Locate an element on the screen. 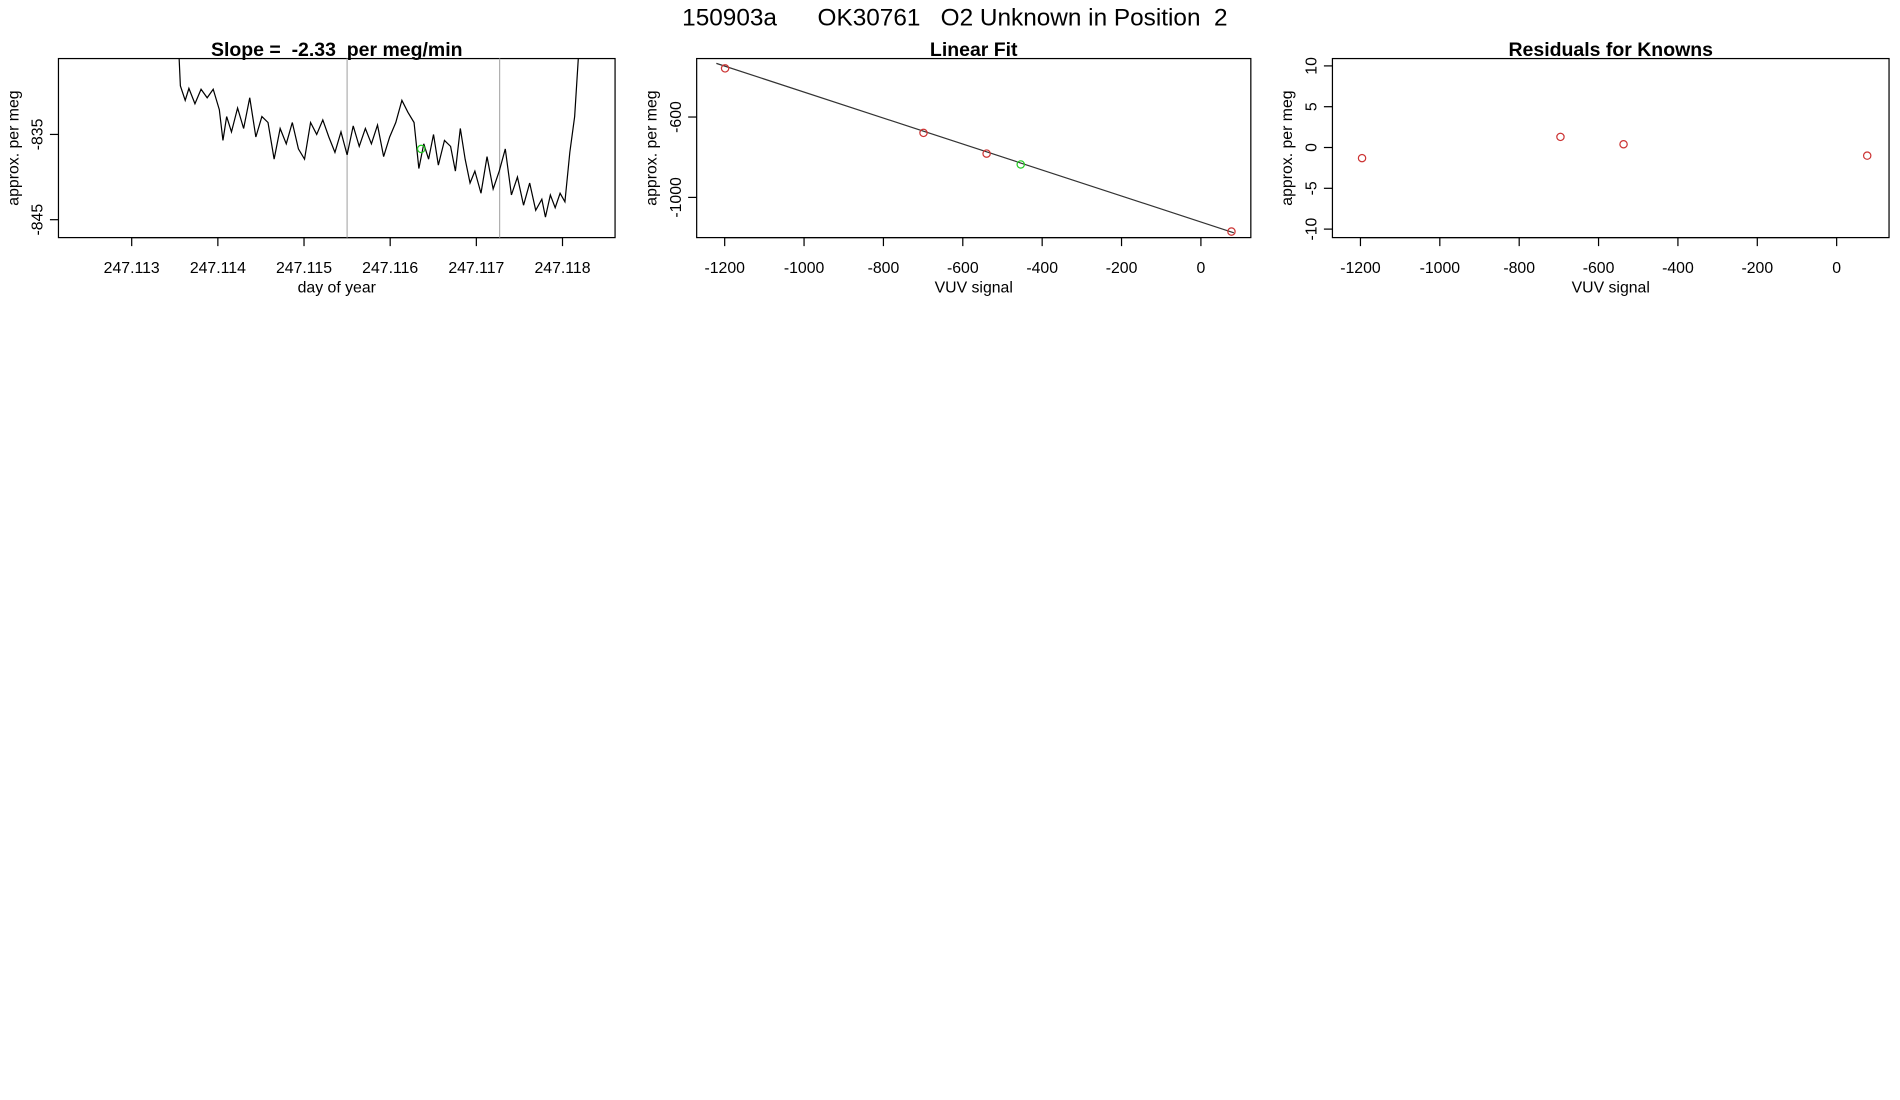  x-axis-label: day of year is located at coordinates (337, 287).